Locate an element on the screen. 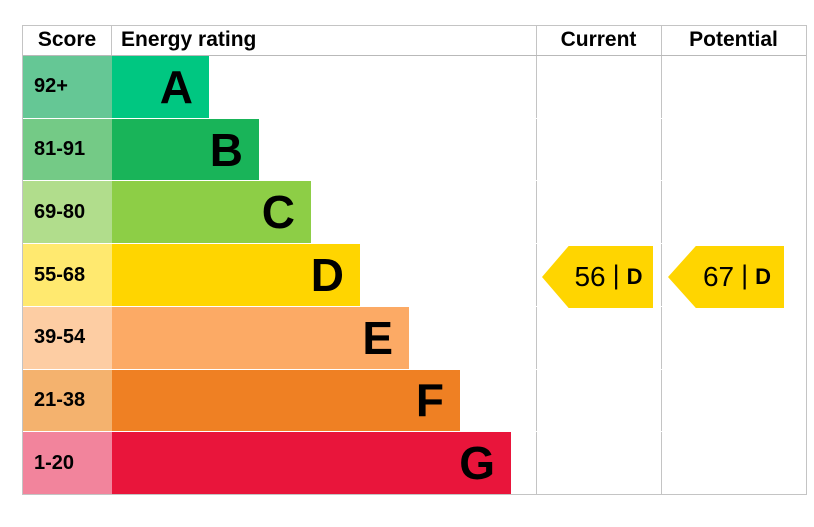 This screenshot has height=527, width=814. band-row-g: 1-20 G is located at coordinates (414, 463).